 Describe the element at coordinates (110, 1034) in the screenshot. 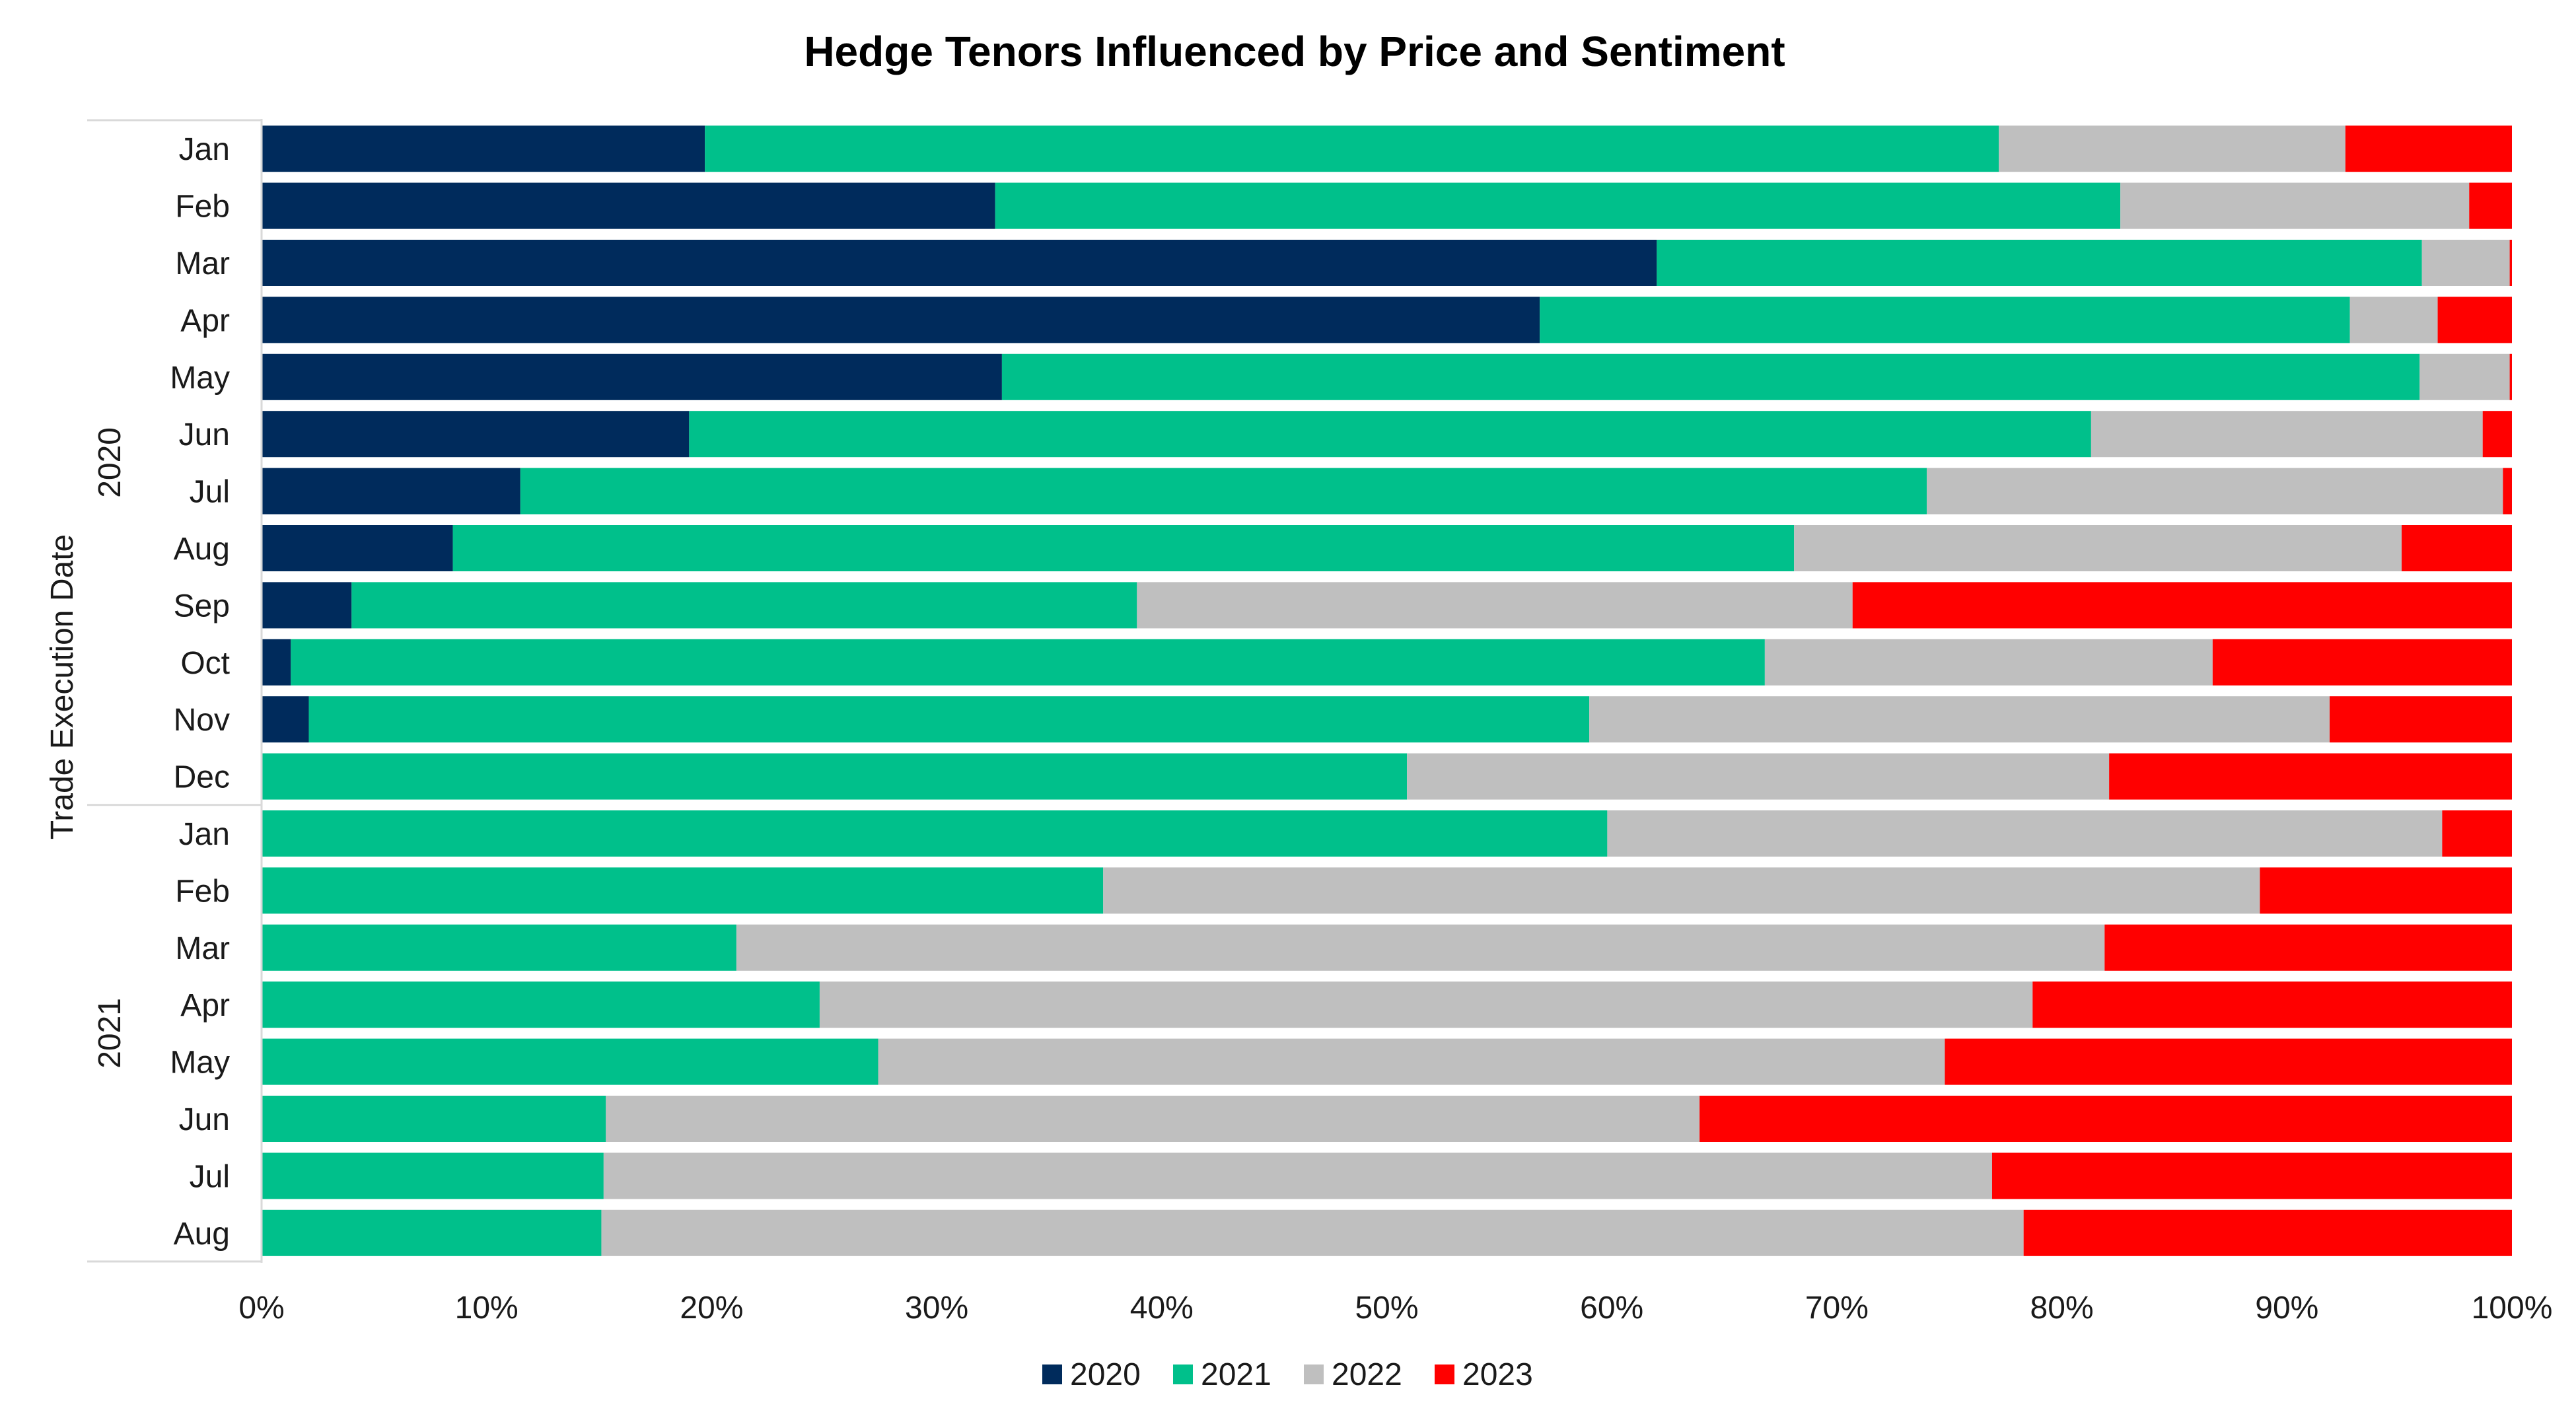

I see `group-label-2021: 2021` at that location.